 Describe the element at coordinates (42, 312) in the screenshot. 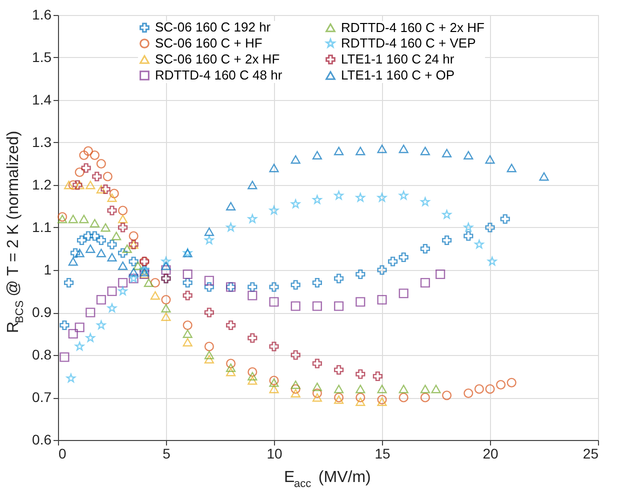

I see `y-tick-label: 0.9` at that location.